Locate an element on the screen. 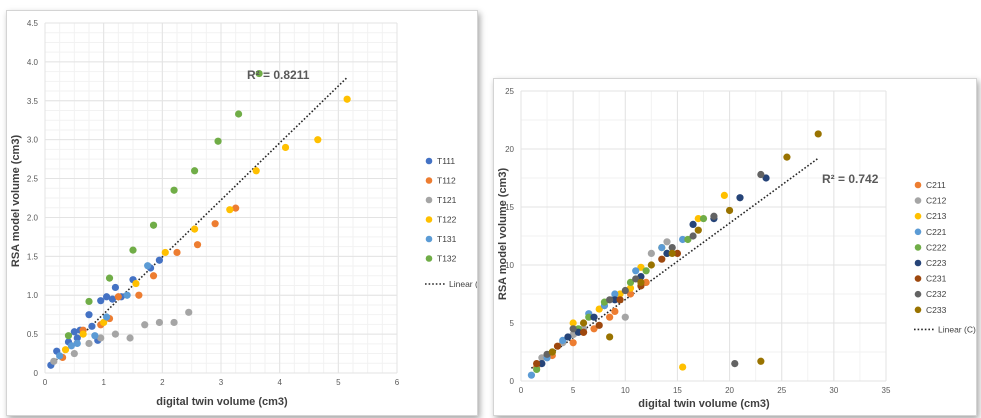 This screenshot has height=418, width=981. legend-label: C213 is located at coordinates (936, 216).